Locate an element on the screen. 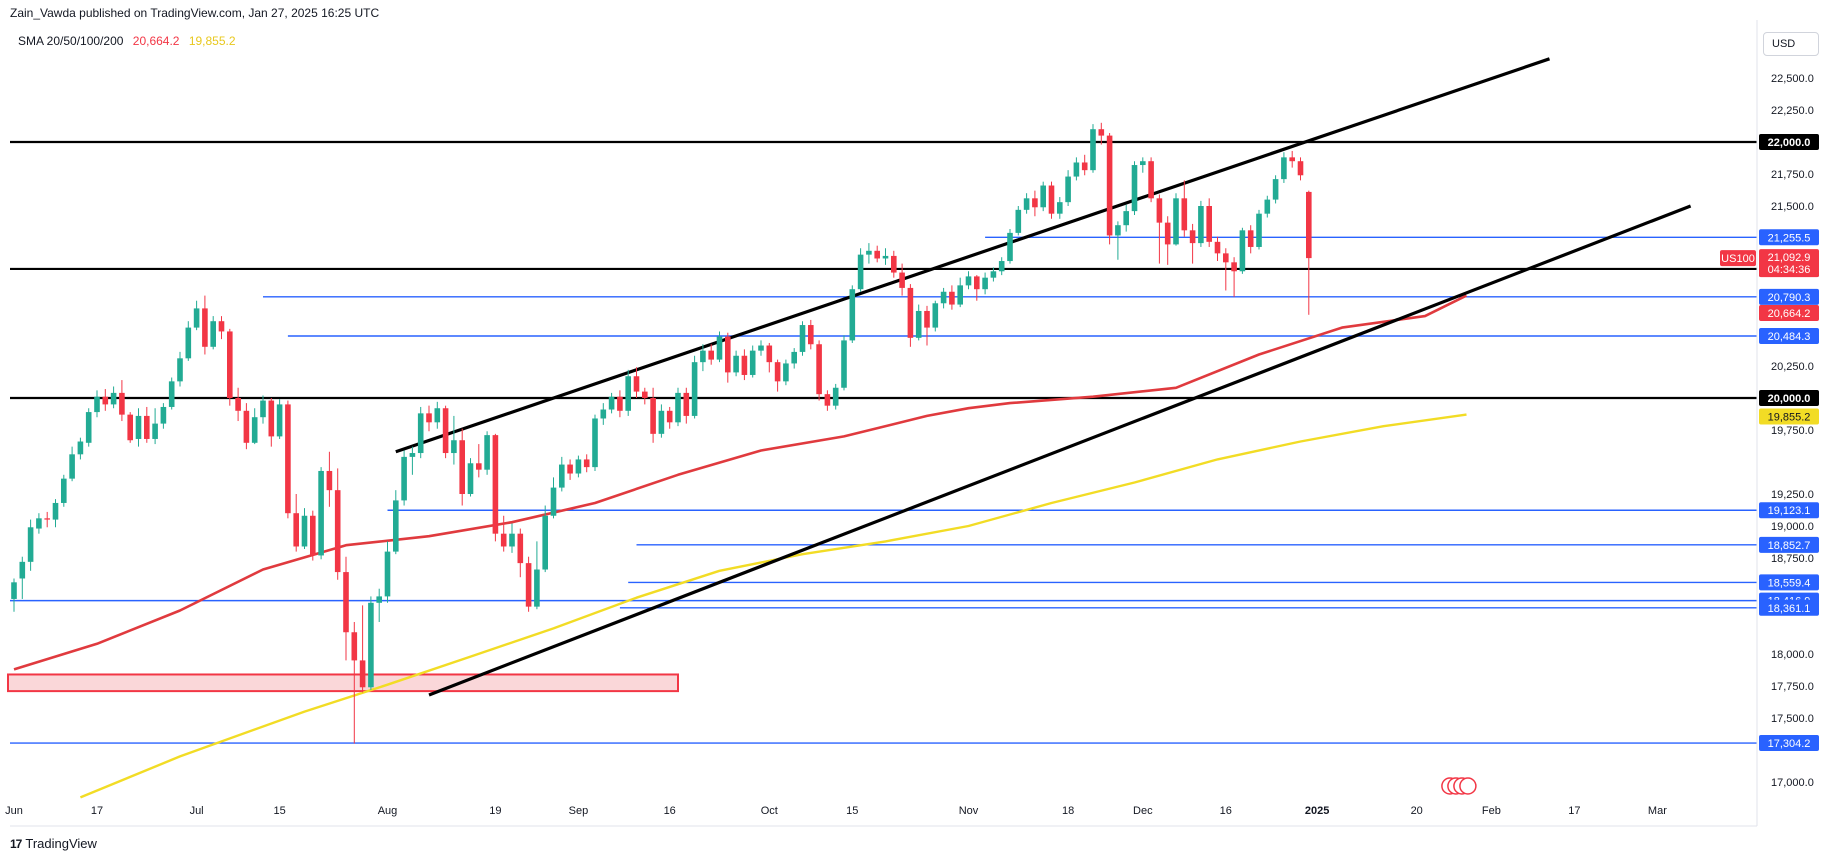 The image size is (1835, 861). price-label: 20,484.3 is located at coordinates (1789, 336).